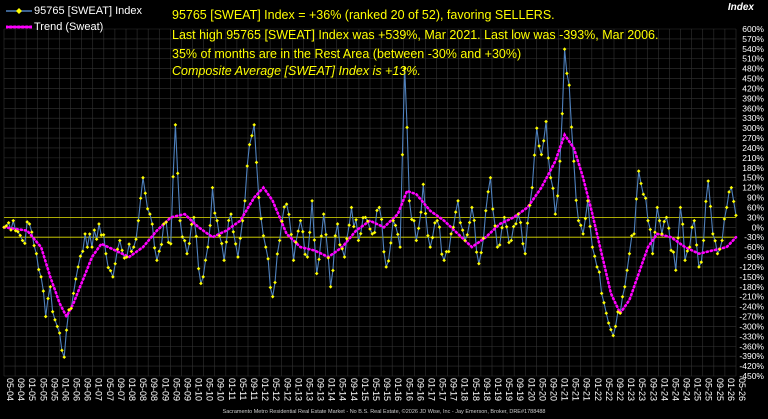 The width and height of the screenshot is (768, 419). I want to click on x-tick-label: 09-15, so click(387, 389).